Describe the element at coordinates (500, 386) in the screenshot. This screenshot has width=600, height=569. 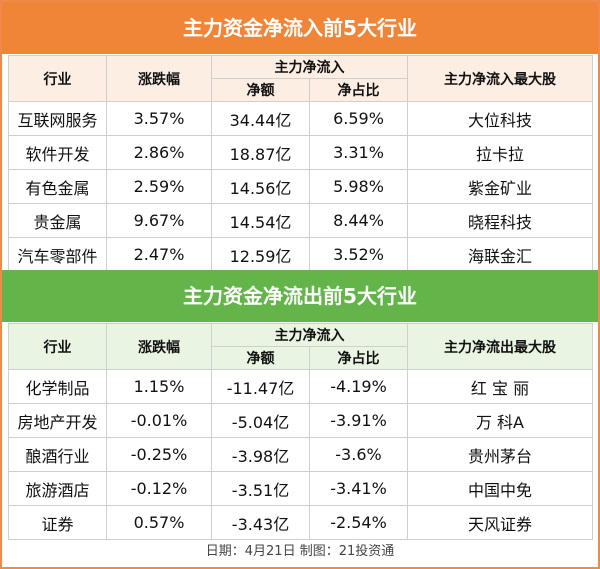
I see `stock-cell: 红 宝 丽` at that location.